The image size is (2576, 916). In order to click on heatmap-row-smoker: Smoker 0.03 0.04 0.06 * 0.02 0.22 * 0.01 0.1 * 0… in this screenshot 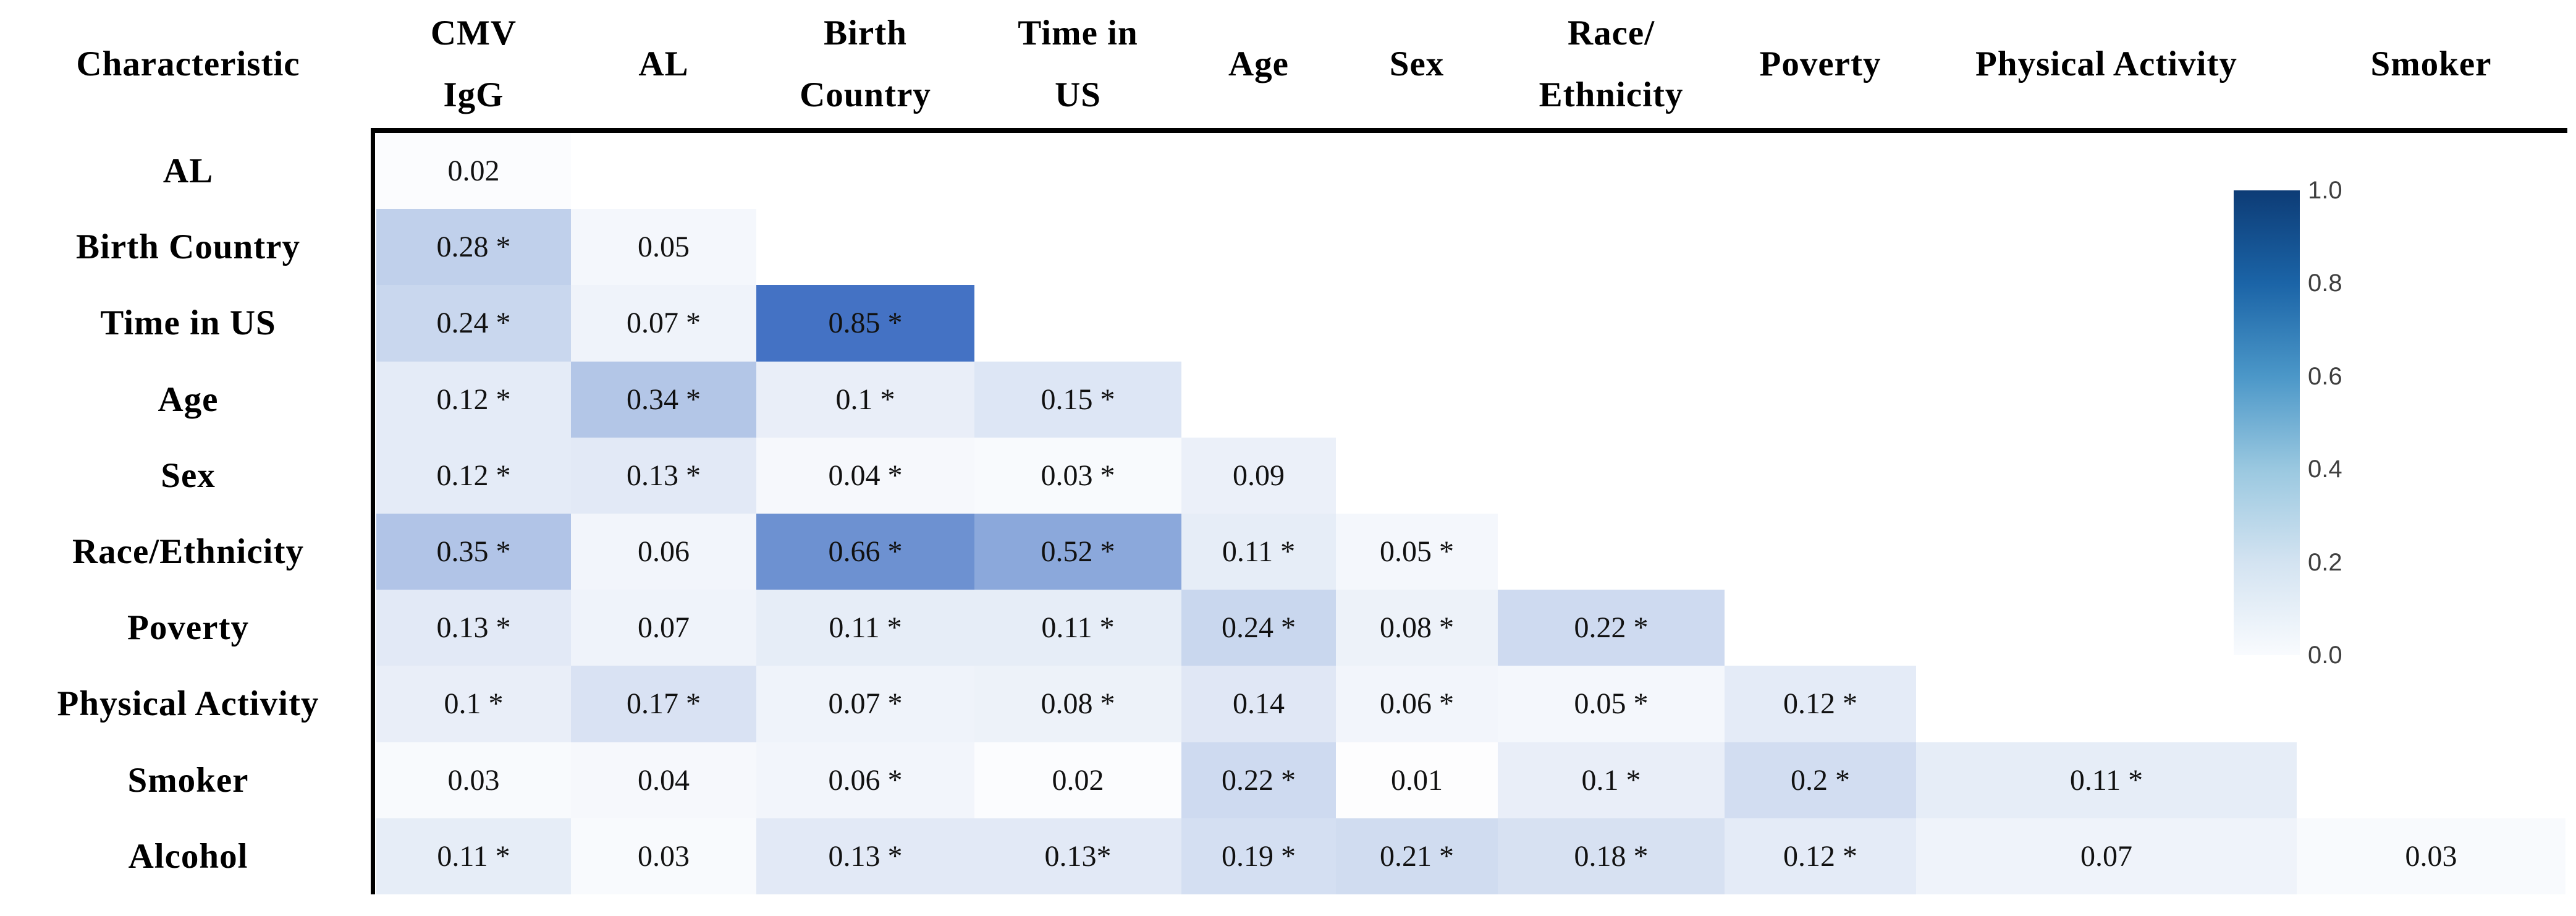, I will do `click(1288, 780)`.